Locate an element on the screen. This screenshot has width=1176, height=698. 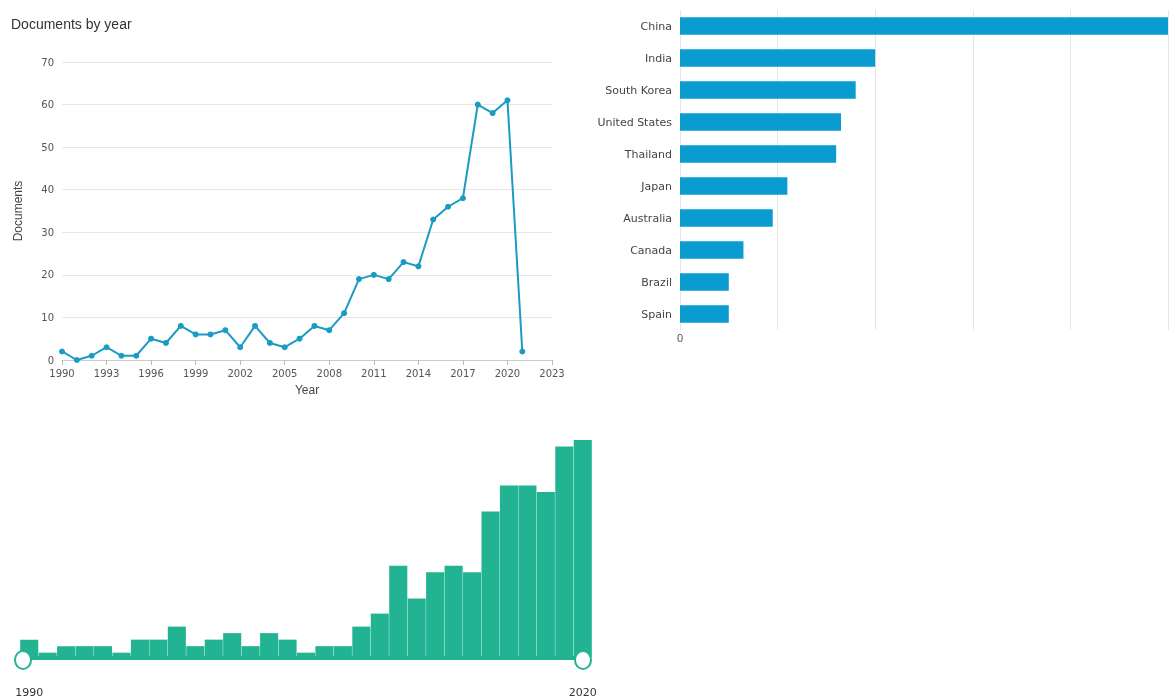
y-tick-label: 20 is located at coordinates (47, 275).